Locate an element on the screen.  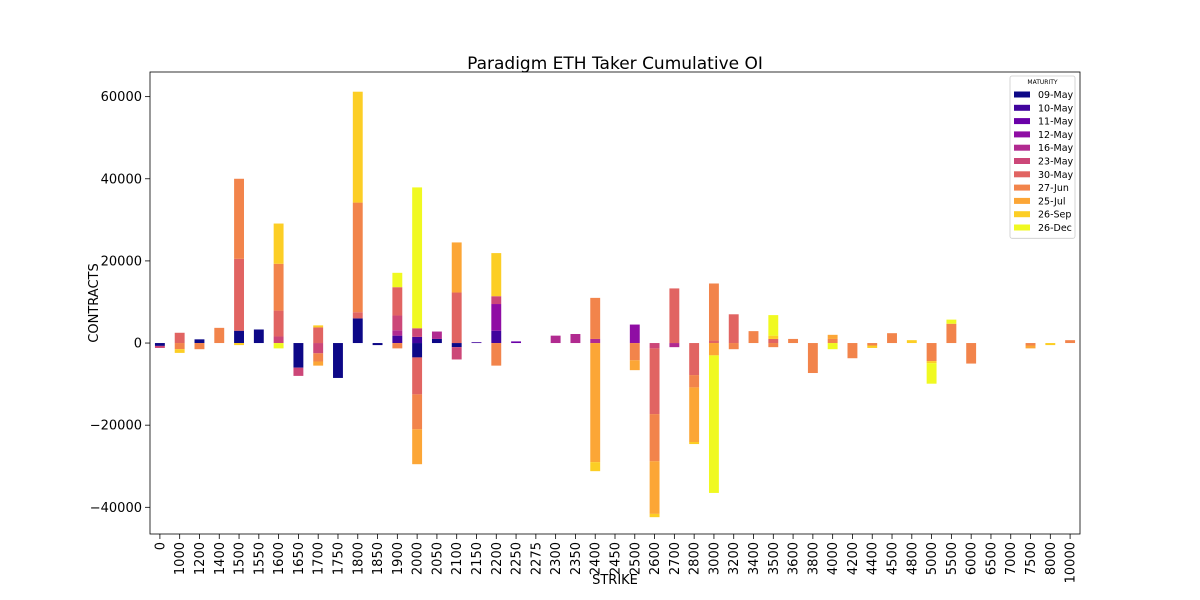
x-tick-label: 7500 is located at coordinates (1031, 558).